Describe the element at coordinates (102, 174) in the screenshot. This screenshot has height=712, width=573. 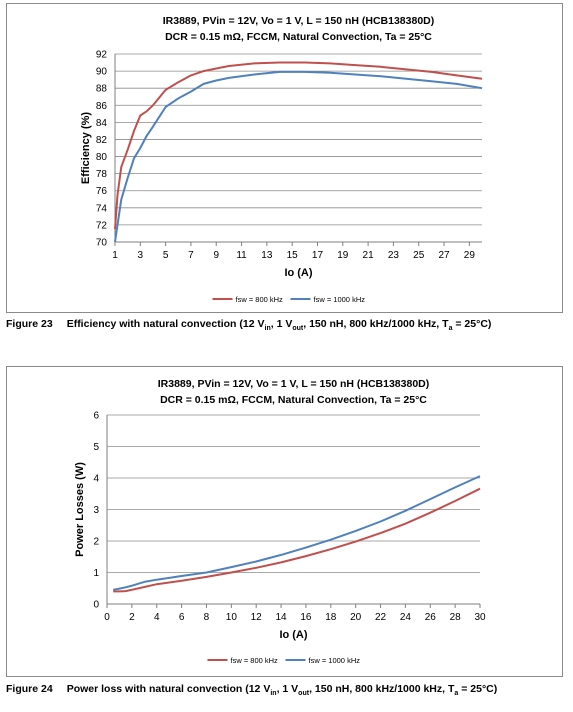
I see `y-tick-label: 78` at that location.